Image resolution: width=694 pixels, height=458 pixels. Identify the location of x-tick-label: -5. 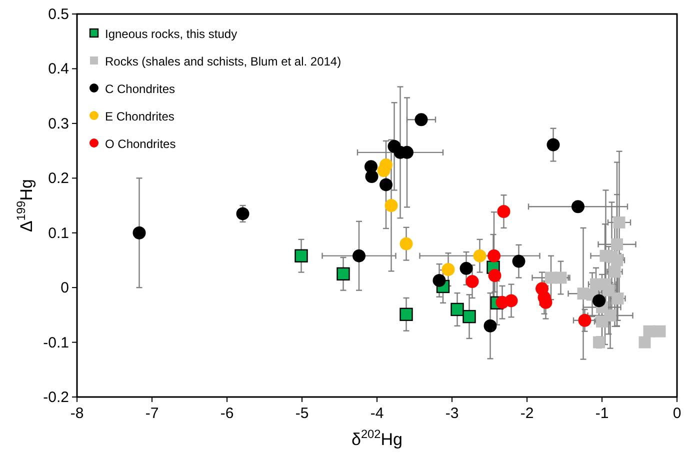
(302, 413).